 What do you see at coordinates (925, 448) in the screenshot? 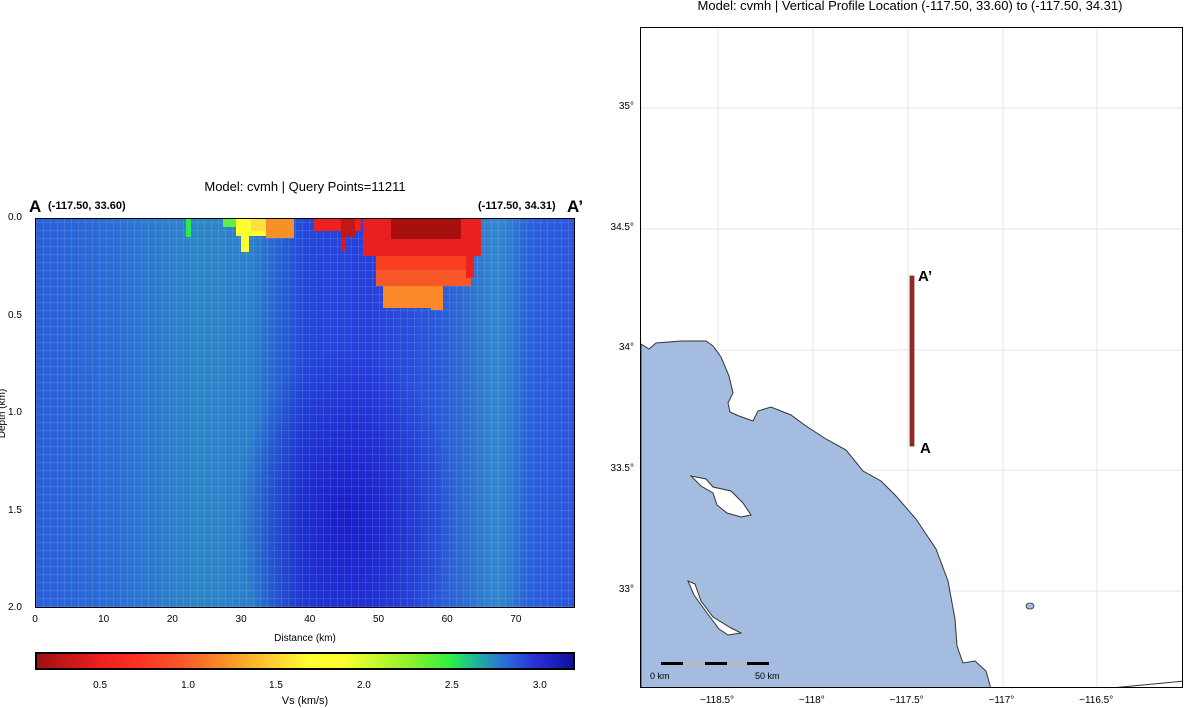
I see `profile-start-label: A` at bounding box center [925, 448].